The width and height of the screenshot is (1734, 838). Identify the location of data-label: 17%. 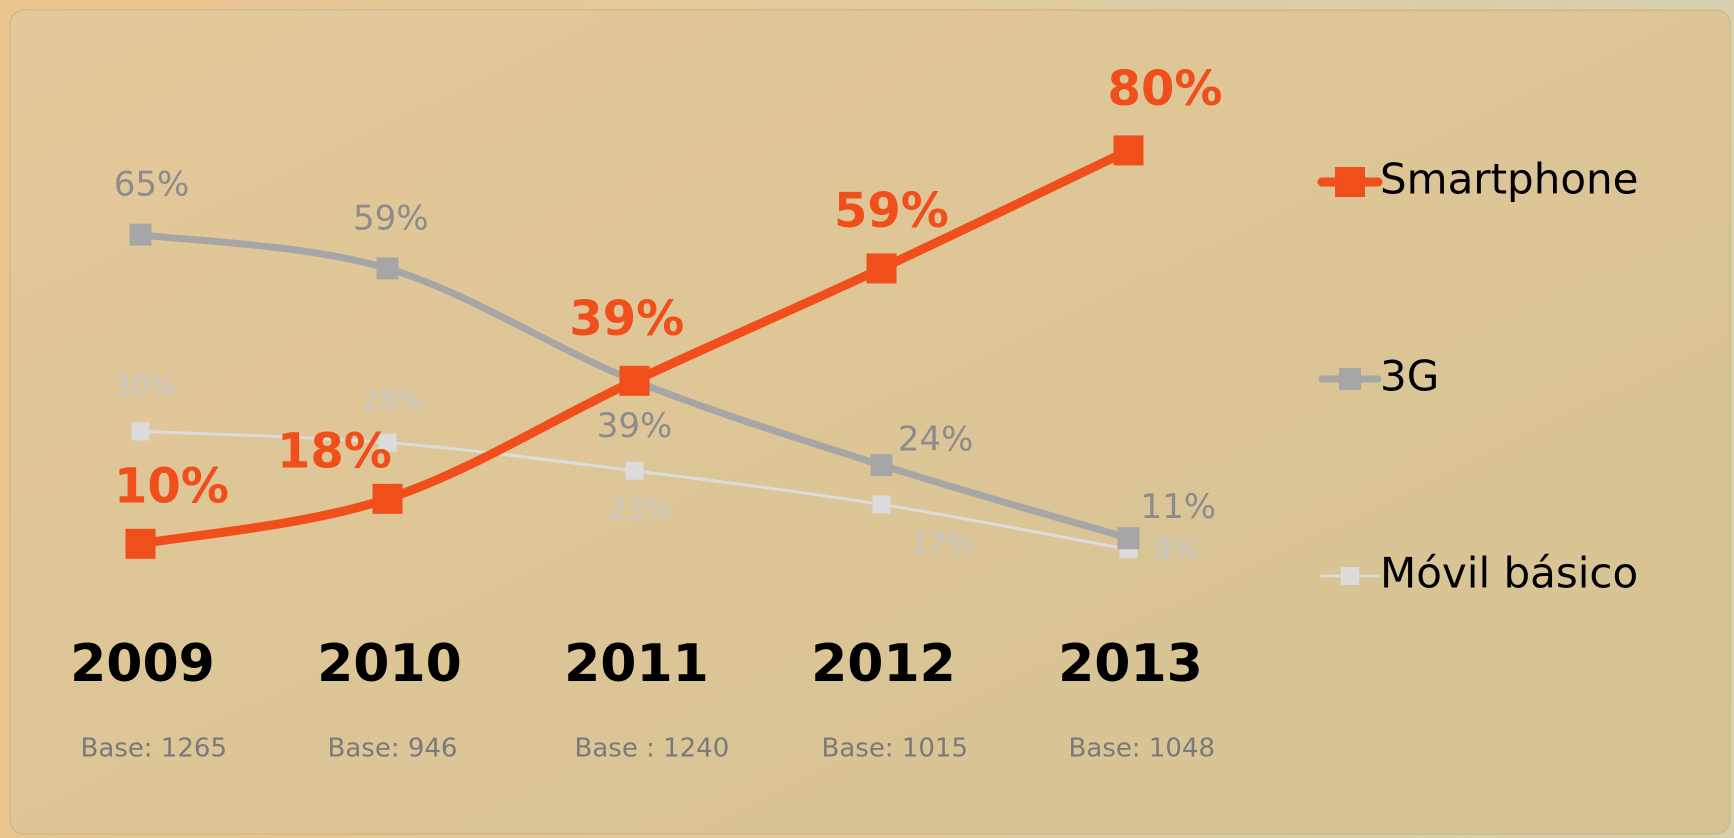
(942, 542).